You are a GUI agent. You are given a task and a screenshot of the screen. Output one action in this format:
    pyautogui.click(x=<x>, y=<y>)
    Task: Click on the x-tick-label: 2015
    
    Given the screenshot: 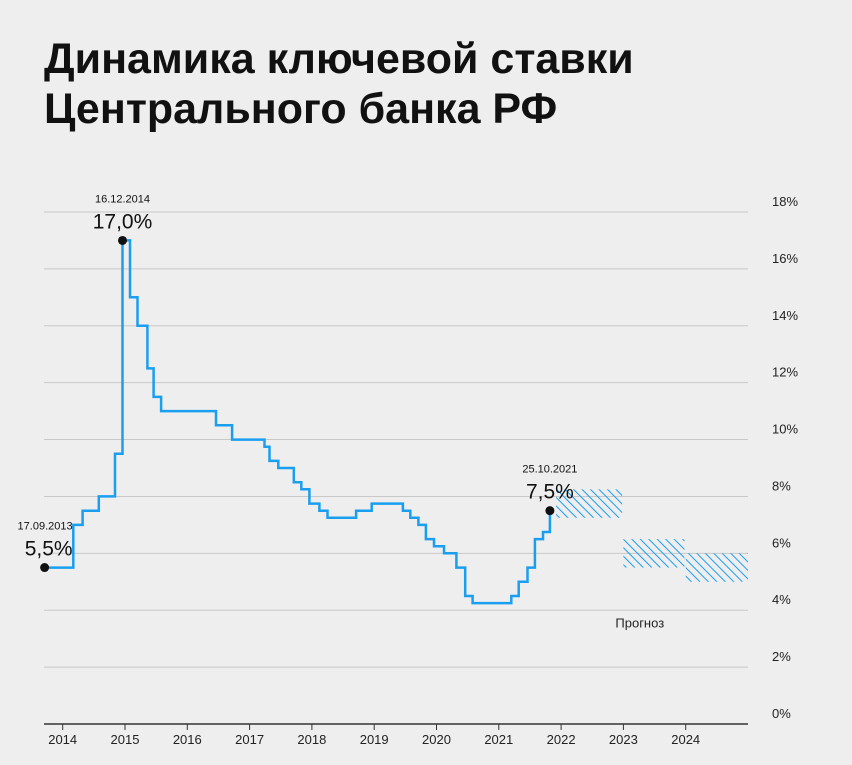 What is the action you would take?
    pyautogui.click(x=125, y=739)
    